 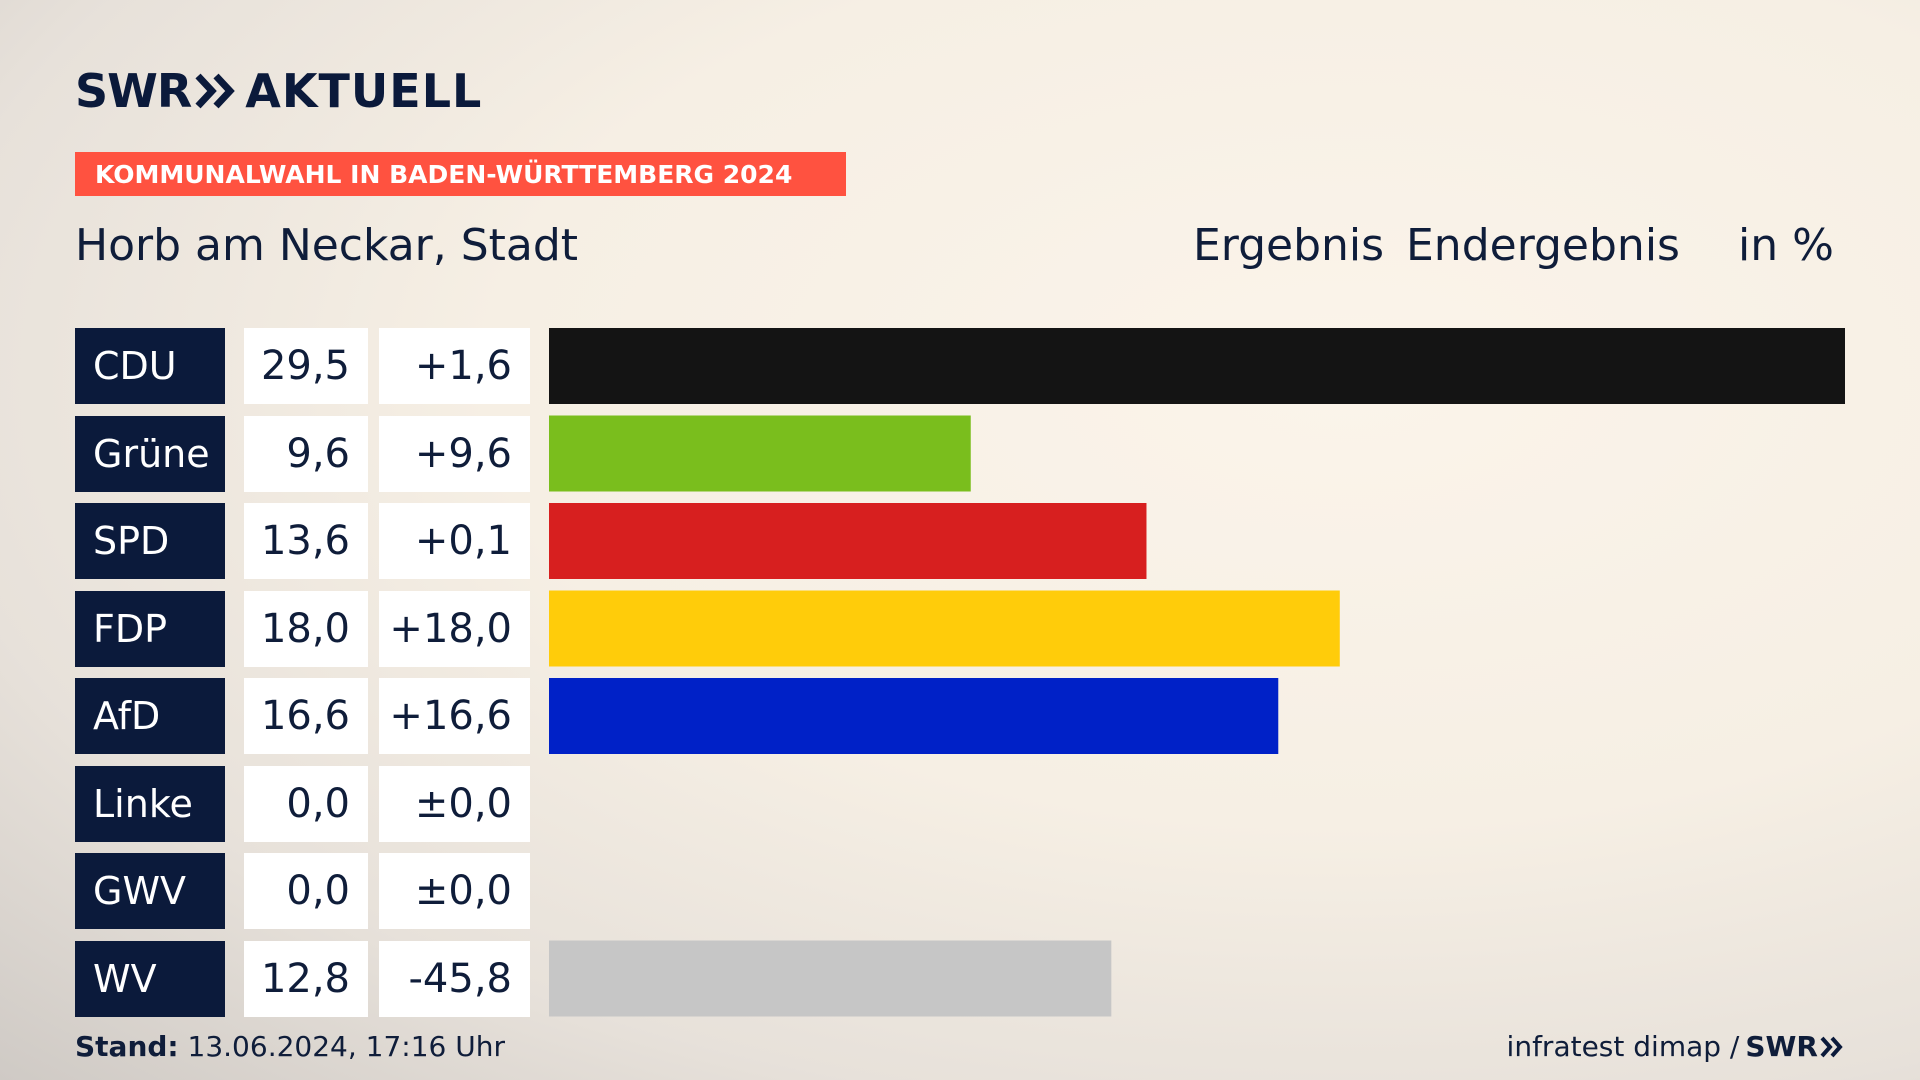 I want to click on source-brand: SWR, so click(x=1781, y=1046).